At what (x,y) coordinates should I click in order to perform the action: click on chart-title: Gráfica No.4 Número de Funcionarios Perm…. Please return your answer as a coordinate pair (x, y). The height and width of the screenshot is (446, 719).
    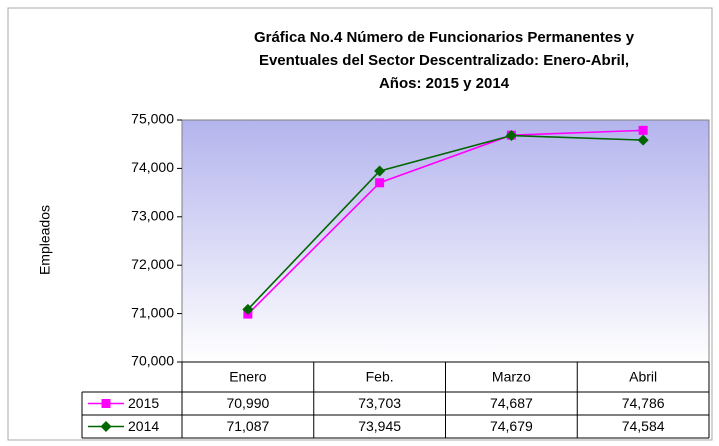
    Looking at the image, I should click on (444, 37).